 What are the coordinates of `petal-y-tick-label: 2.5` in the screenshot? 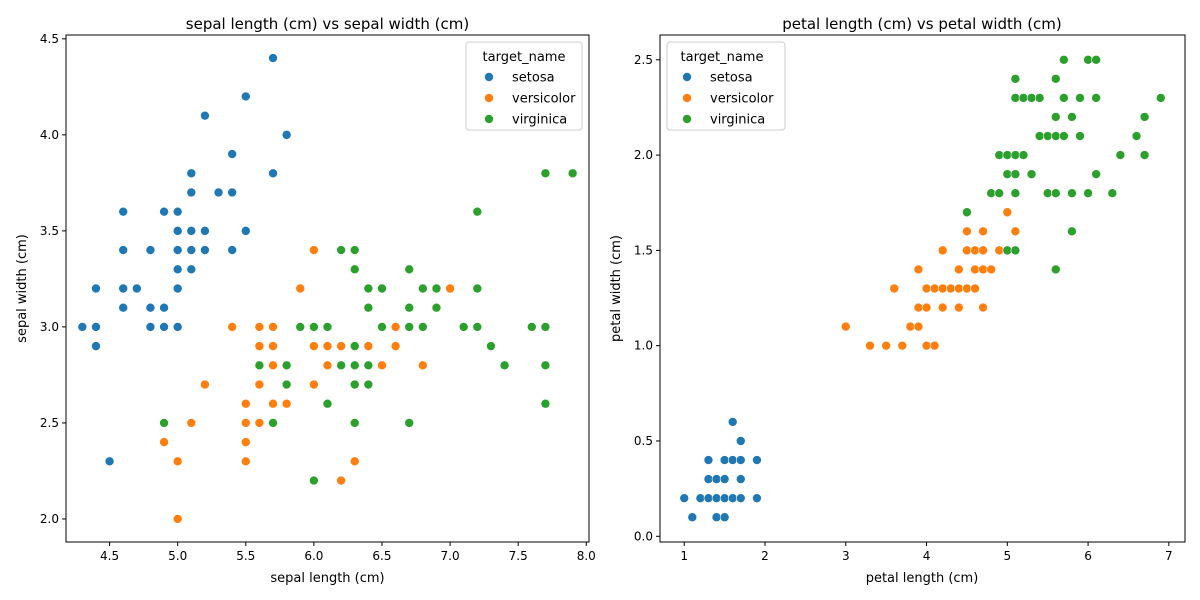 It's located at (643, 60).